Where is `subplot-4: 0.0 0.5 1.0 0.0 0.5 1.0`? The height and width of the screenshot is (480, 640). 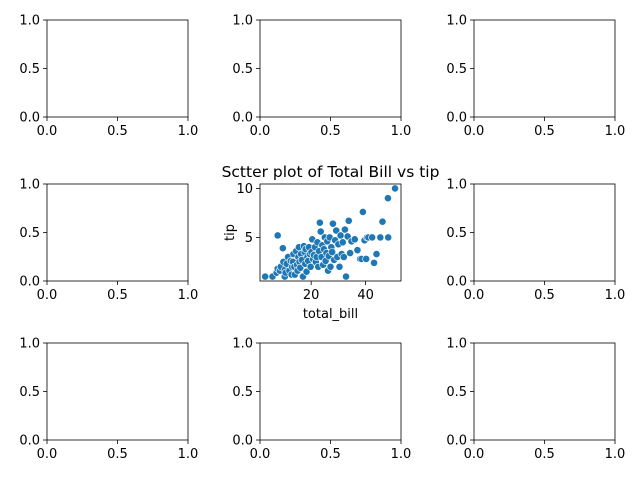 subplot-4: 0.0 0.5 1.0 0.0 0.5 1.0 is located at coordinates (108, 241).